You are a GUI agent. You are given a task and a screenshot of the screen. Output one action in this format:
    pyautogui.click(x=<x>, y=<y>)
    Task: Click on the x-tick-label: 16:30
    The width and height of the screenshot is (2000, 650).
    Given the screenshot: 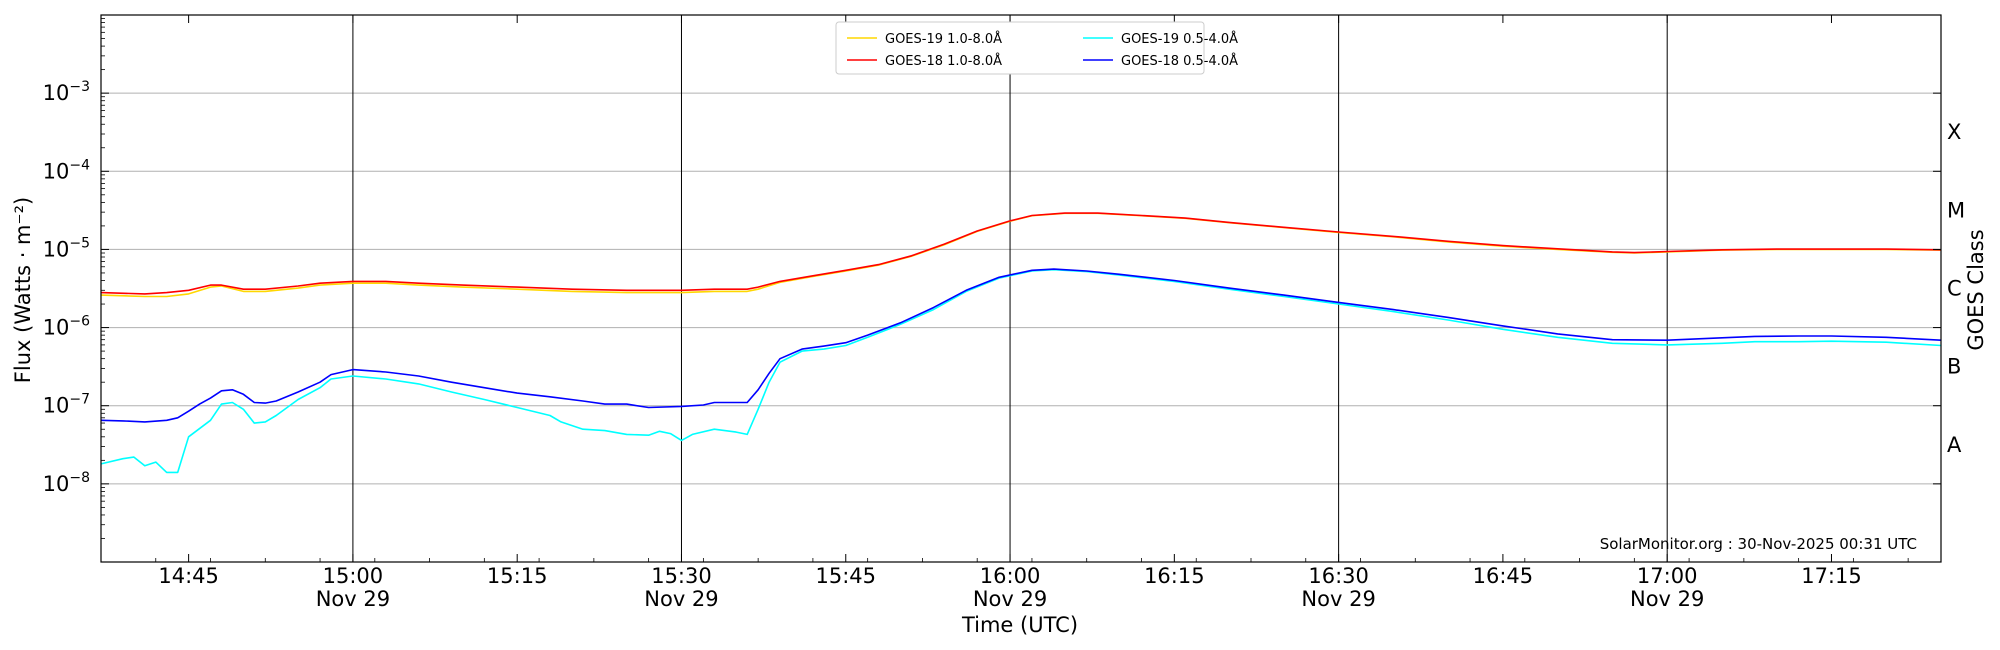 What is the action you would take?
    pyautogui.click(x=1338, y=576)
    